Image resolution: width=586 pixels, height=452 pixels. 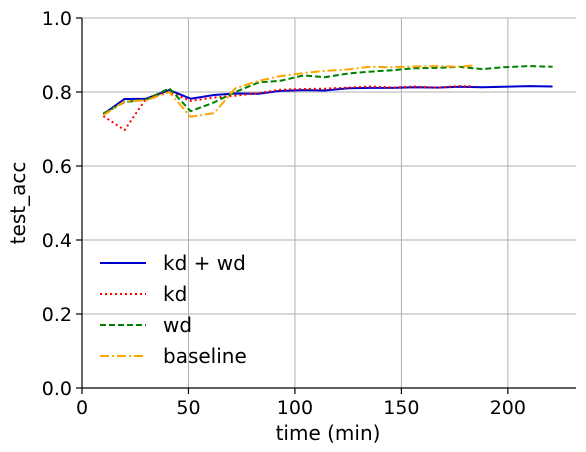 I want to click on series-lines, so click(x=327, y=98).